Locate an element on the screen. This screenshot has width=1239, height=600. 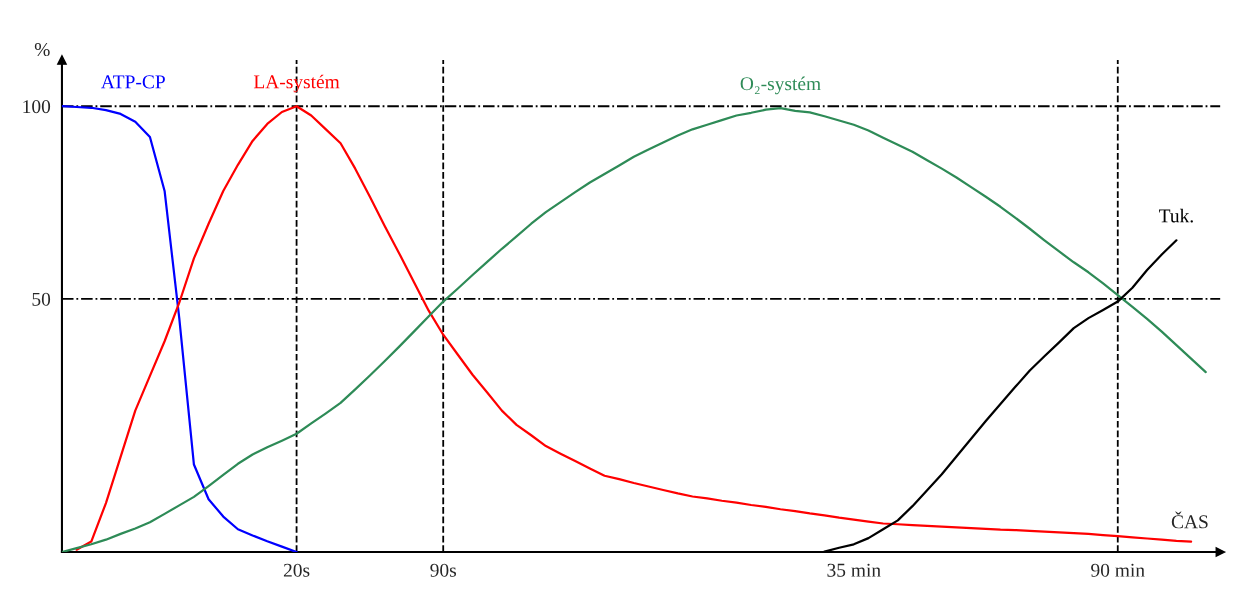
y-tick-label: 100 is located at coordinates (37, 107).